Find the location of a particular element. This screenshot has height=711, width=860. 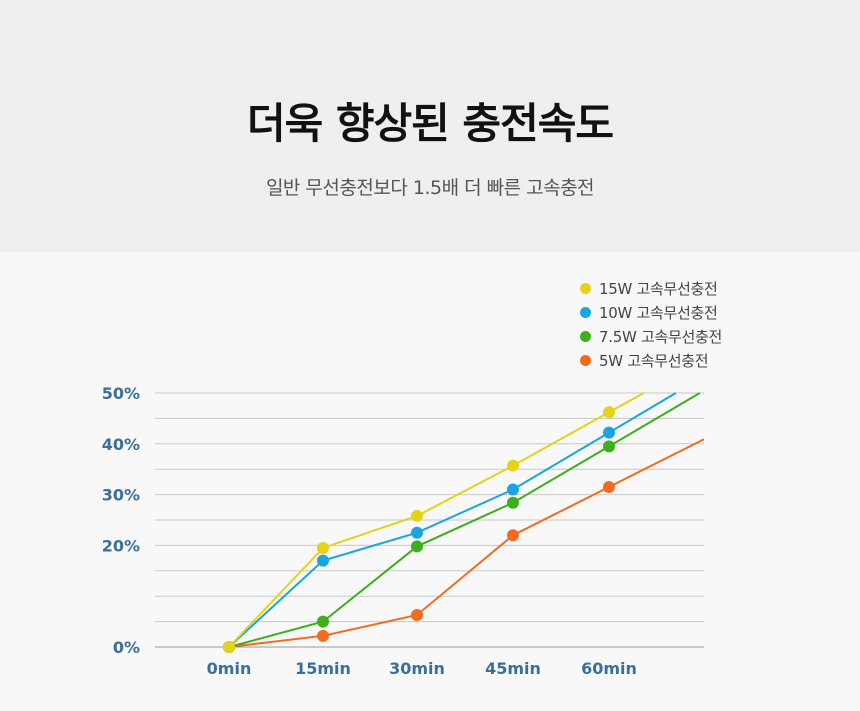

legend-item-10w: 10W 고속무선충전 is located at coordinates (651, 312).